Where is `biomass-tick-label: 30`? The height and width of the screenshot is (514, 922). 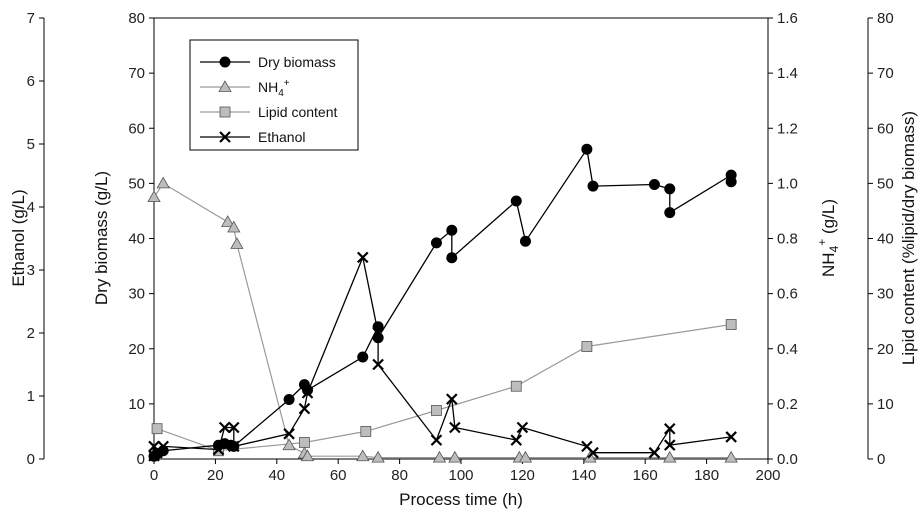
biomass-tick-label: 30 is located at coordinates (136, 294).